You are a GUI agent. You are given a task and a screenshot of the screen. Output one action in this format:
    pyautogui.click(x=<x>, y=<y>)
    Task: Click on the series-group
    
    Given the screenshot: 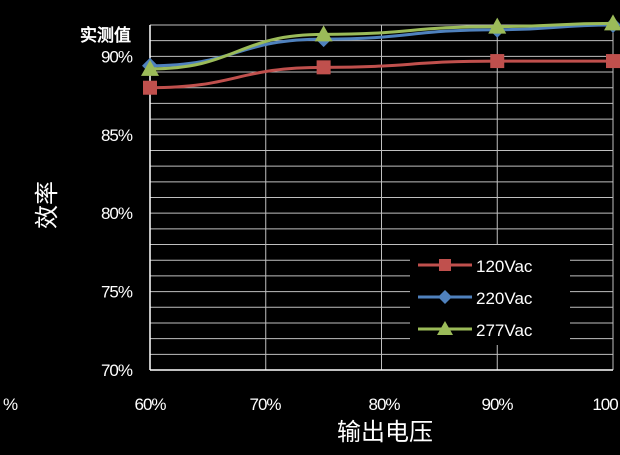 What is the action you would take?
    pyautogui.click(x=380, y=54)
    